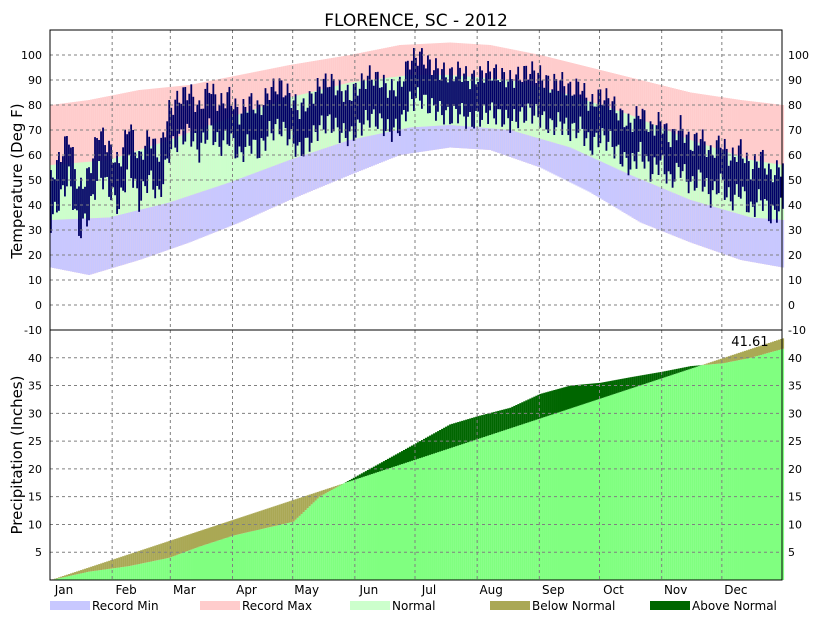 Image resolution: width=832 pixels, height=620 pixels. What do you see at coordinates (795, 413) in the screenshot?
I see `precip-tick-right: 30` at bounding box center [795, 413].